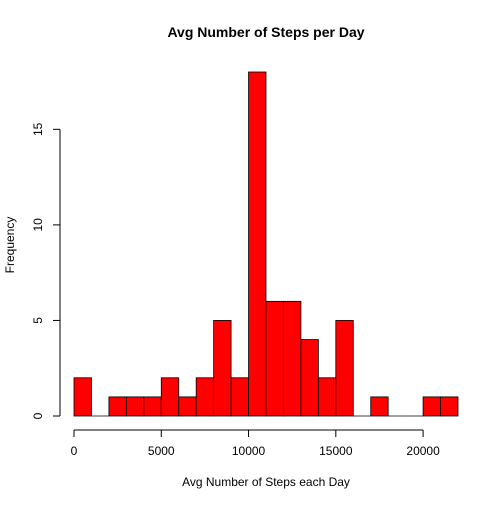 The height and width of the screenshot is (509, 504). What do you see at coordinates (161, 451) in the screenshot?
I see `x-tick-label: 5000` at bounding box center [161, 451].